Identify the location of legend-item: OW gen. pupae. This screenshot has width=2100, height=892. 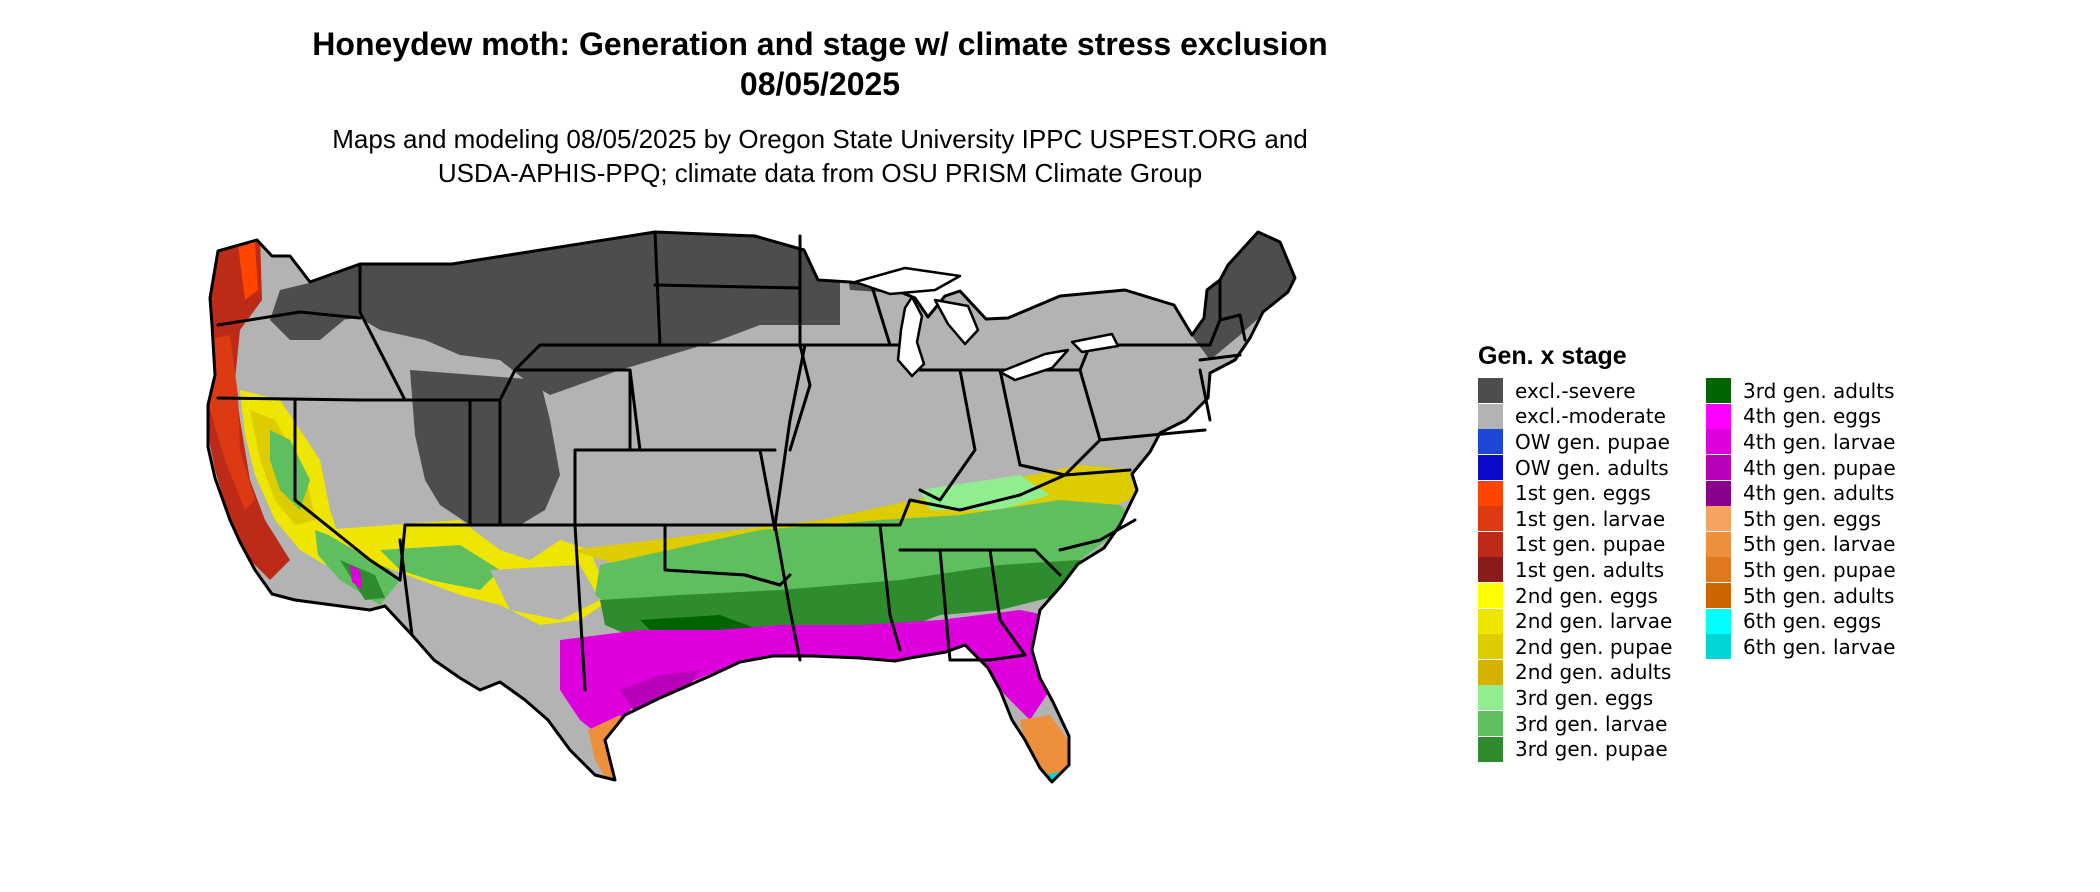
(1575, 442).